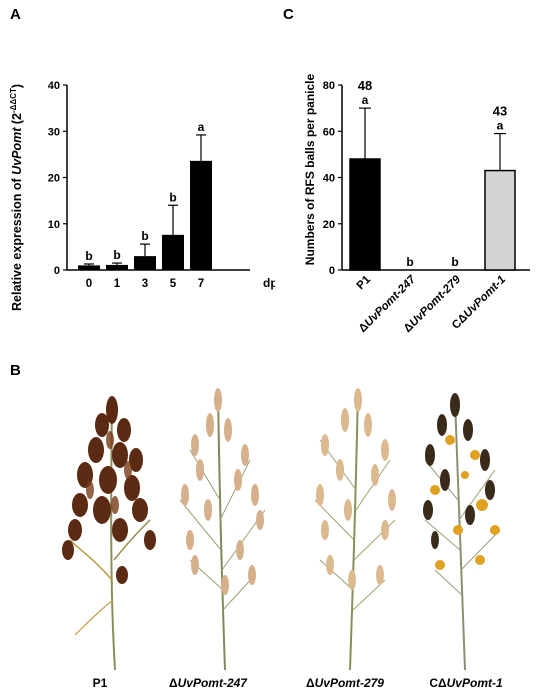  What do you see at coordinates (201, 284) in the screenshot?
I see `chart-a-x-tick-label: 7` at bounding box center [201, 284].